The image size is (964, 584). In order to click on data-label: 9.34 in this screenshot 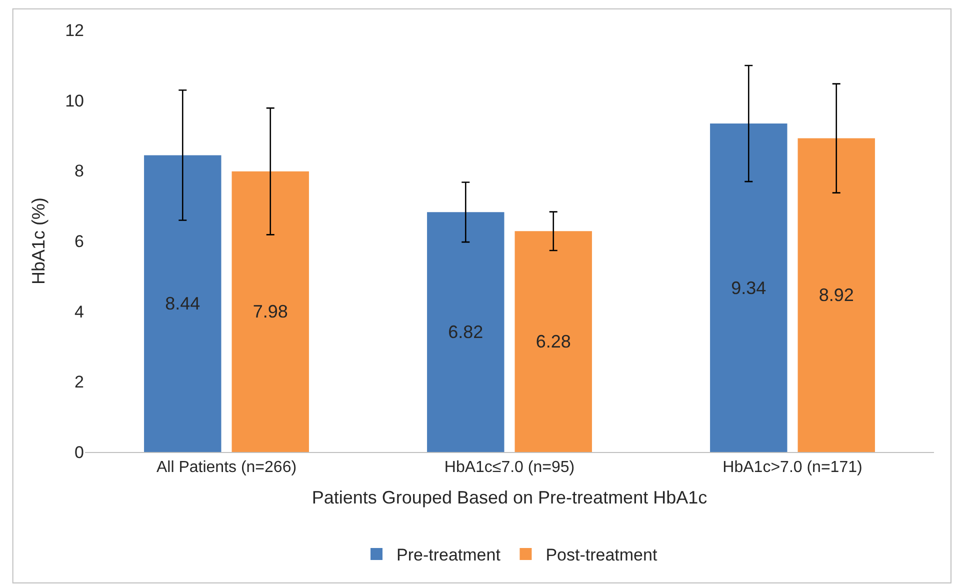, I will do `click(748, 288)`.